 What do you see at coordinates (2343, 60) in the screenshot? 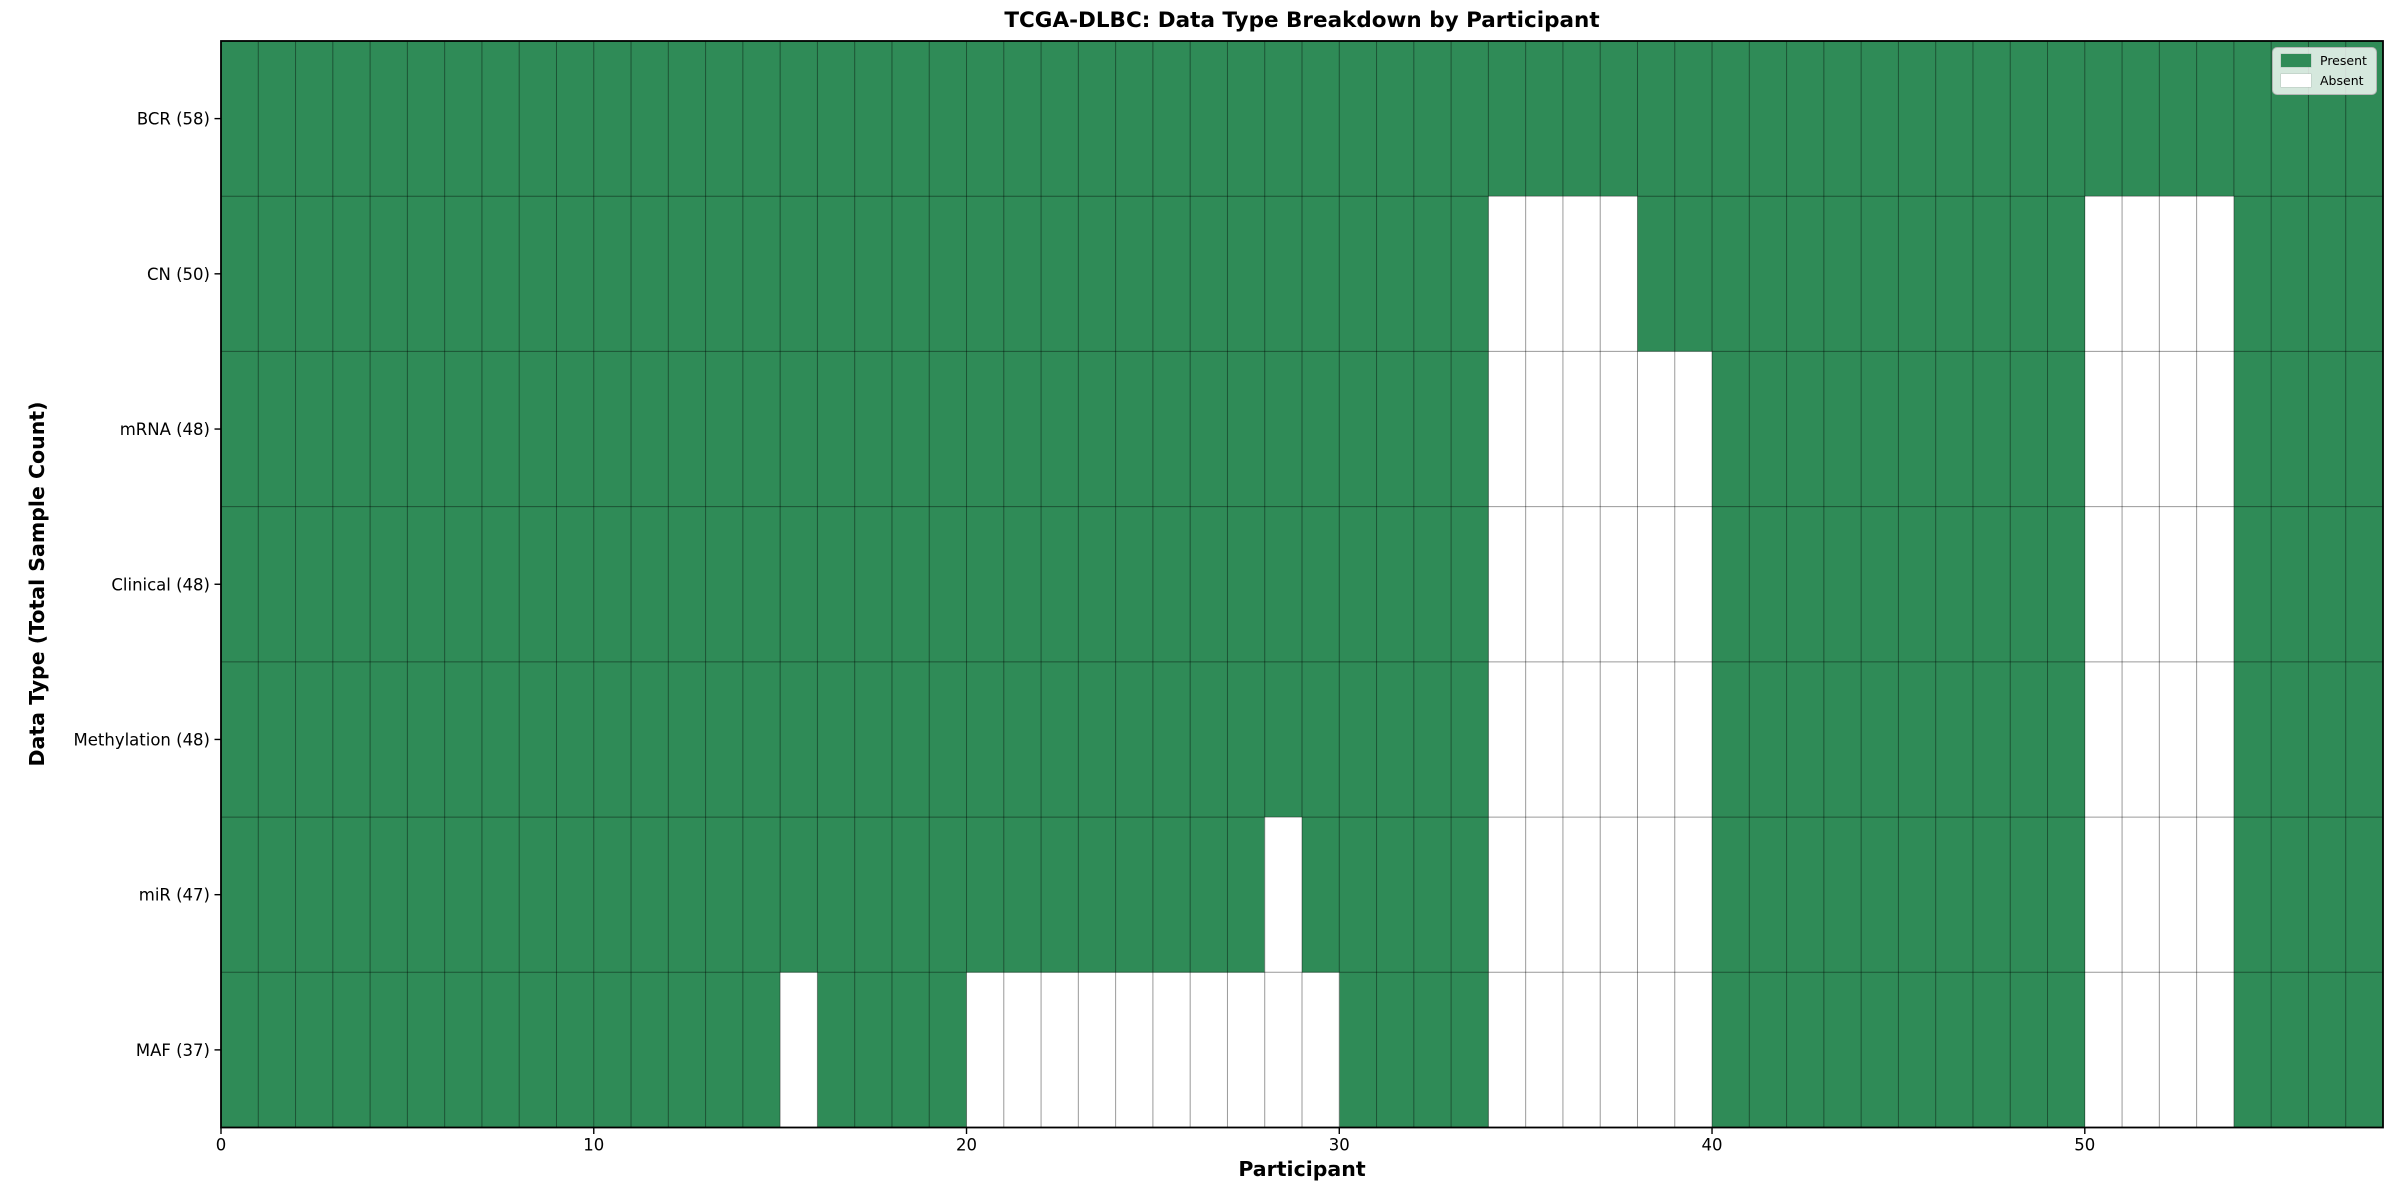
I see `legend-label-present: Present` at bounding box center [2343, 60].